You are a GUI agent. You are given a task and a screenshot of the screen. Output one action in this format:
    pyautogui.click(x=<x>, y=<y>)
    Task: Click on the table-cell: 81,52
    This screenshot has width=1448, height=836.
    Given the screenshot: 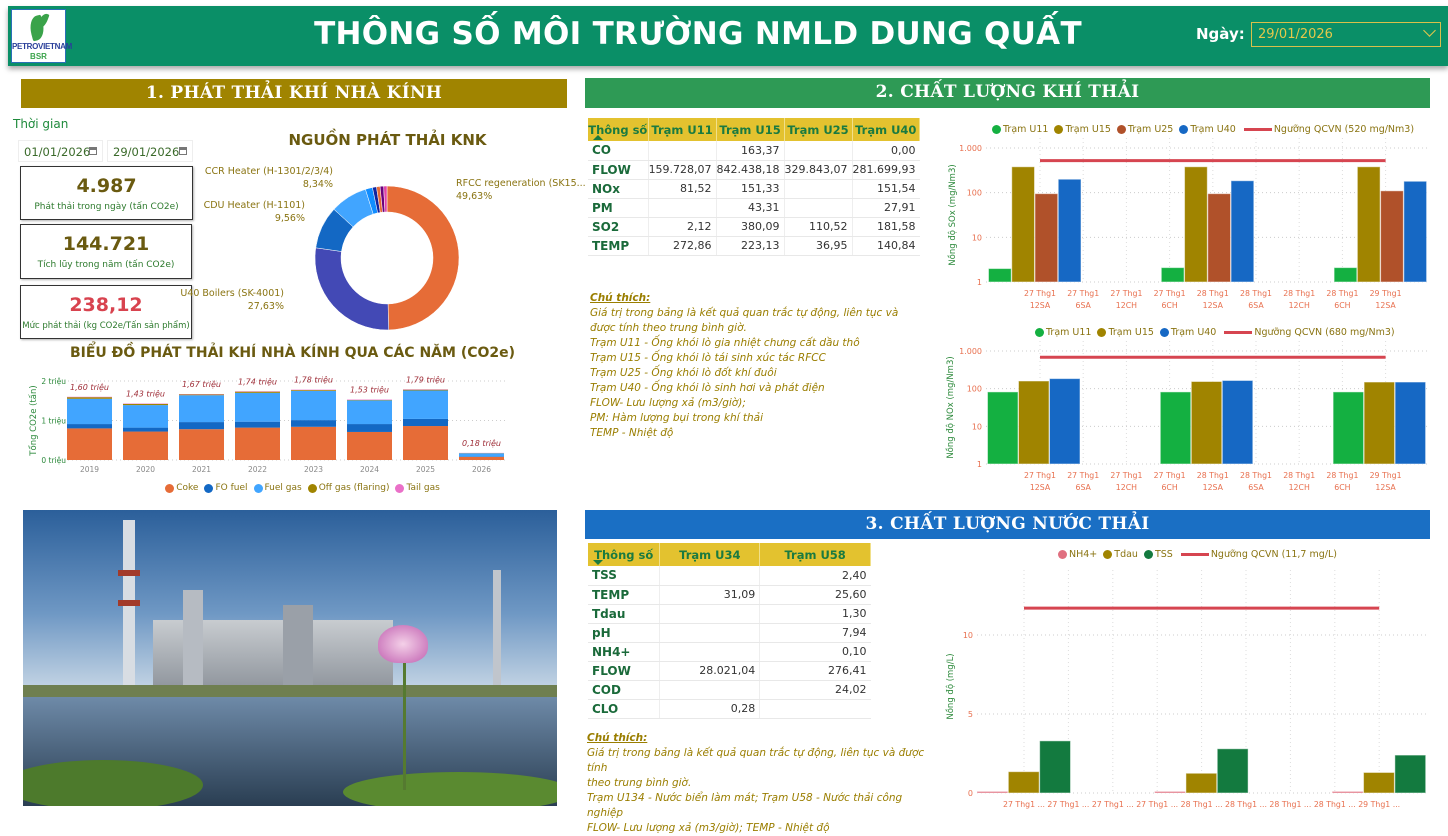 What is the action you would take?
    pyautogui.click(x=682, y=188)
    